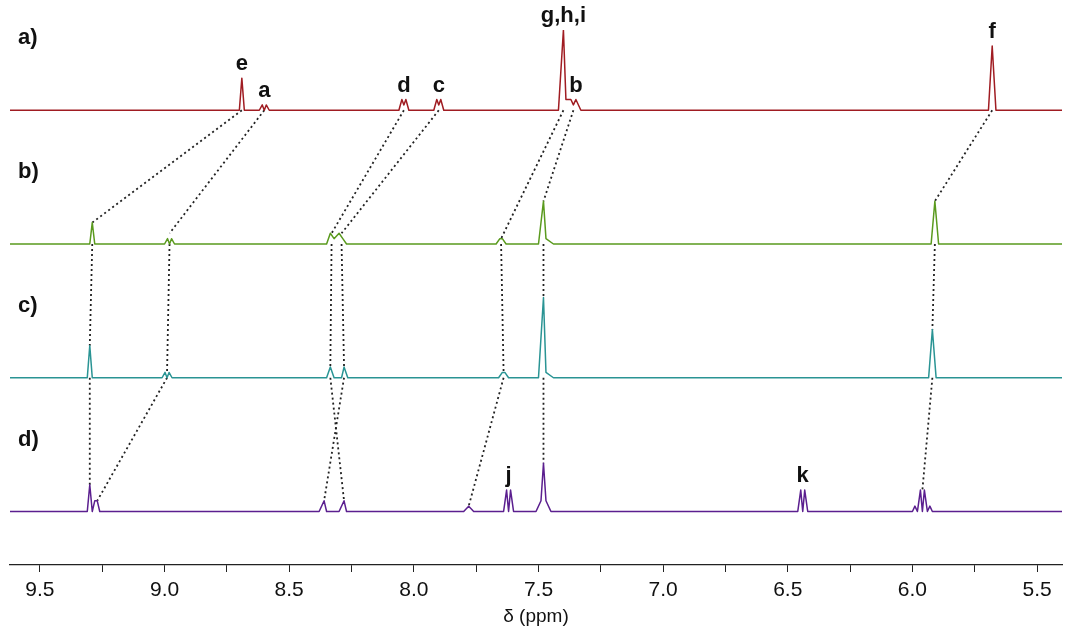 Image resolution: width=1070 pixels, height=630 pixels. Describe the element at coordinates (289, 589) in the screenshot. I see `x-tick-label: 8.5` at that location.